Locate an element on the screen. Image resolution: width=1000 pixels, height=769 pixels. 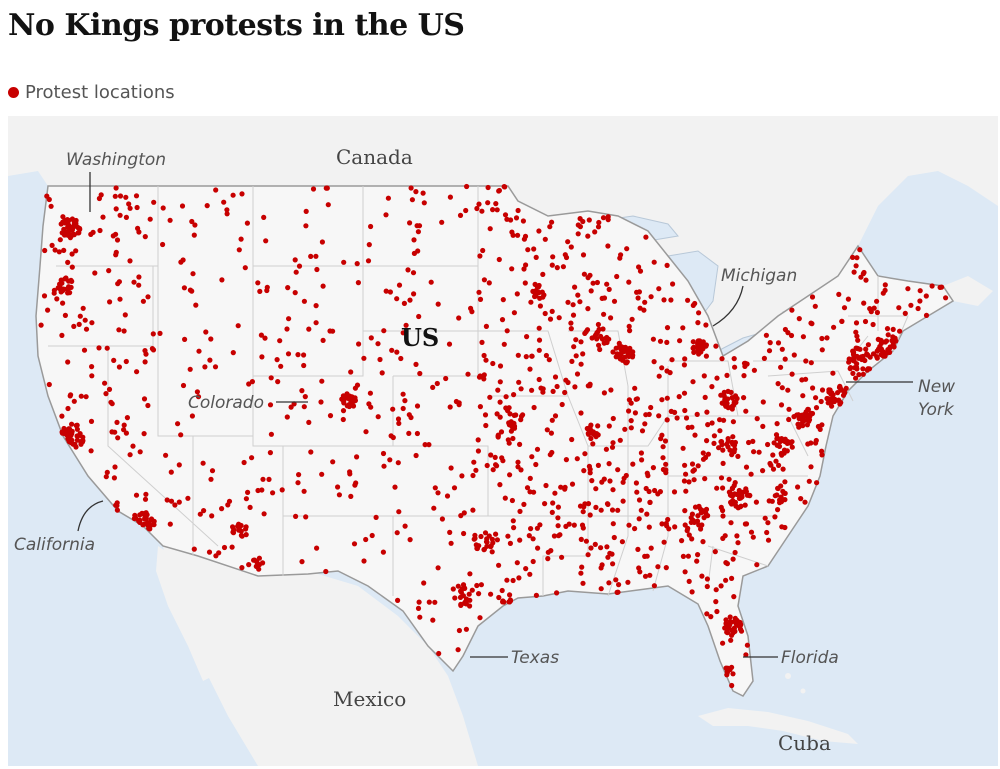
legend: Protest locations is located at coordinates (91, 92).